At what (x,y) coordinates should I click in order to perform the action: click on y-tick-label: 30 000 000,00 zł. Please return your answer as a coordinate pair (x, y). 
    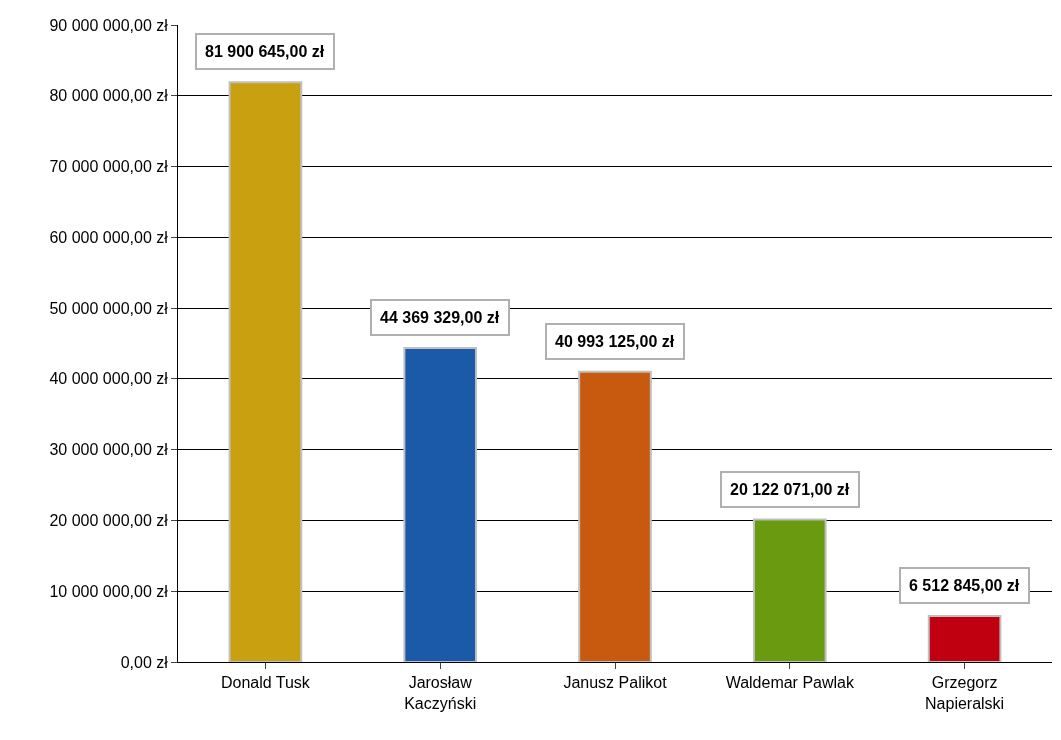
    Looking at the image, I should click on (109, 450).